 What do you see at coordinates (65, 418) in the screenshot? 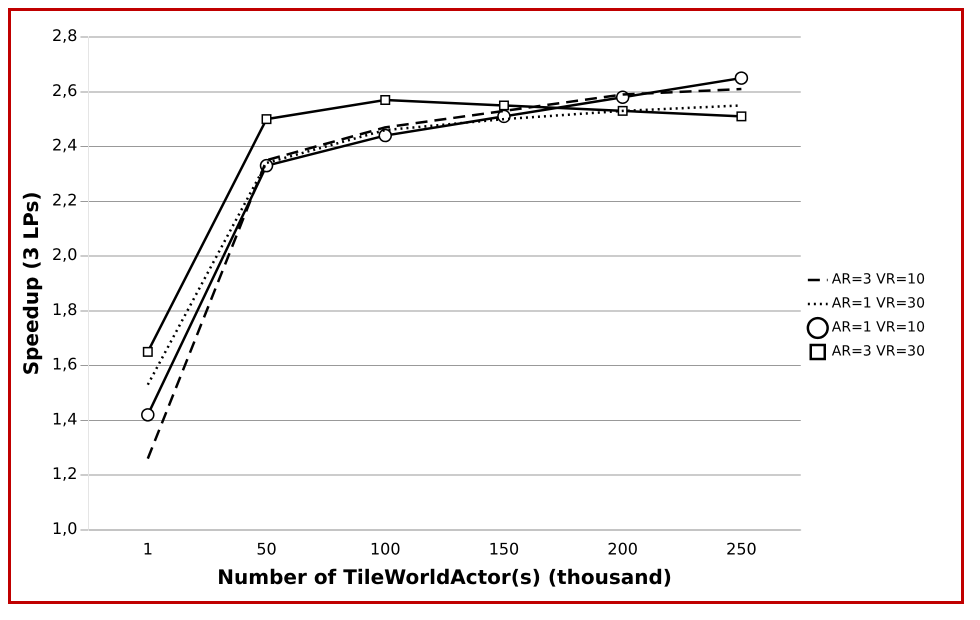
I see `y-tick-label: 1,4` at bounding box center [65, 418].